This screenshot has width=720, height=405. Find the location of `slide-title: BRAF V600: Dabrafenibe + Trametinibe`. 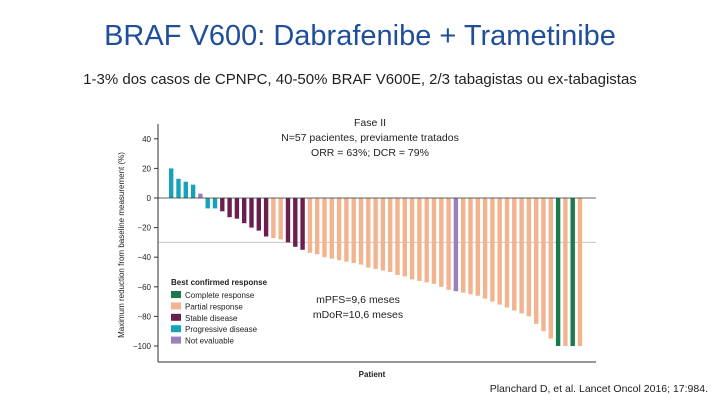

slide-title: BRAF V600: Dabrafenibe + Trametinibe is located at coordinates (360, 36).